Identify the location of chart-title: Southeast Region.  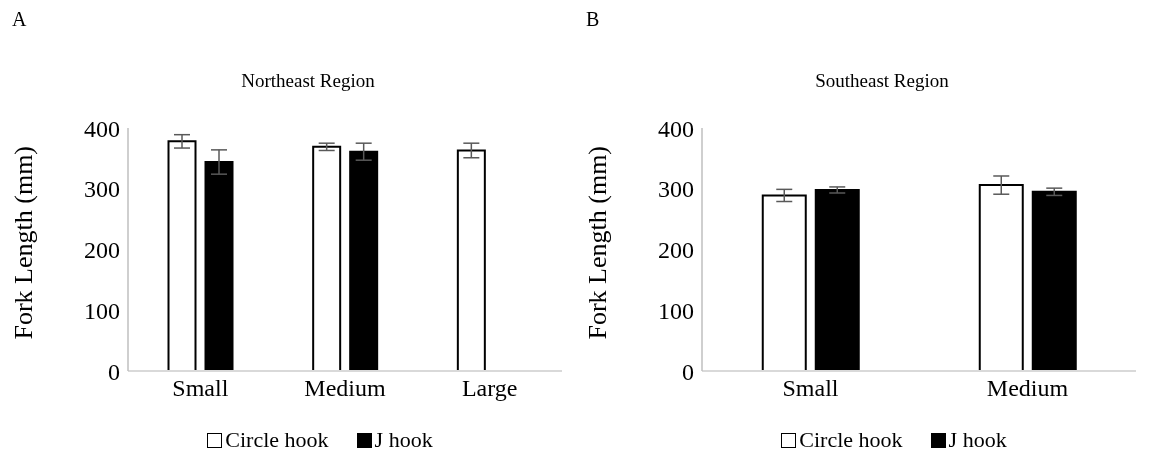
(882, 81).